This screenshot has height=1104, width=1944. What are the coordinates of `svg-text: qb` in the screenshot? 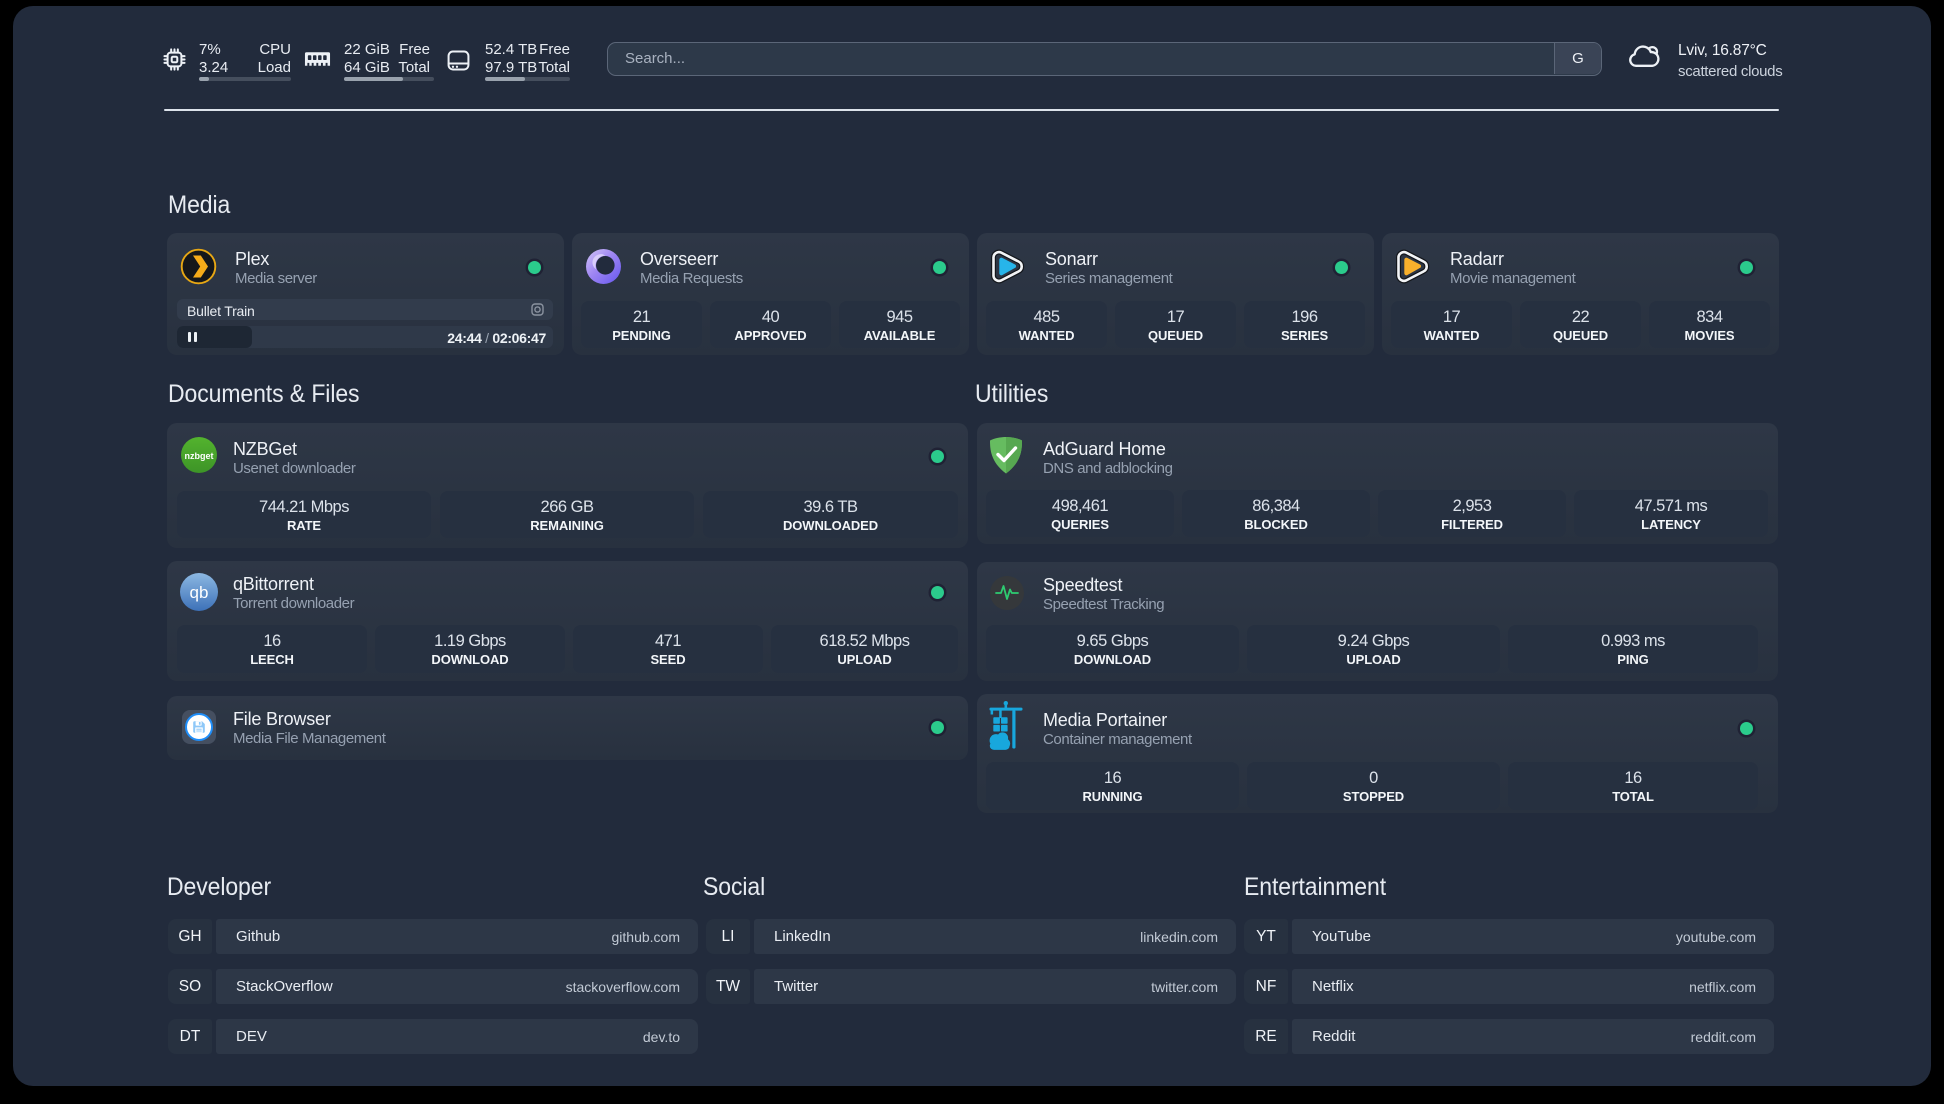 It's located at (199, 592).